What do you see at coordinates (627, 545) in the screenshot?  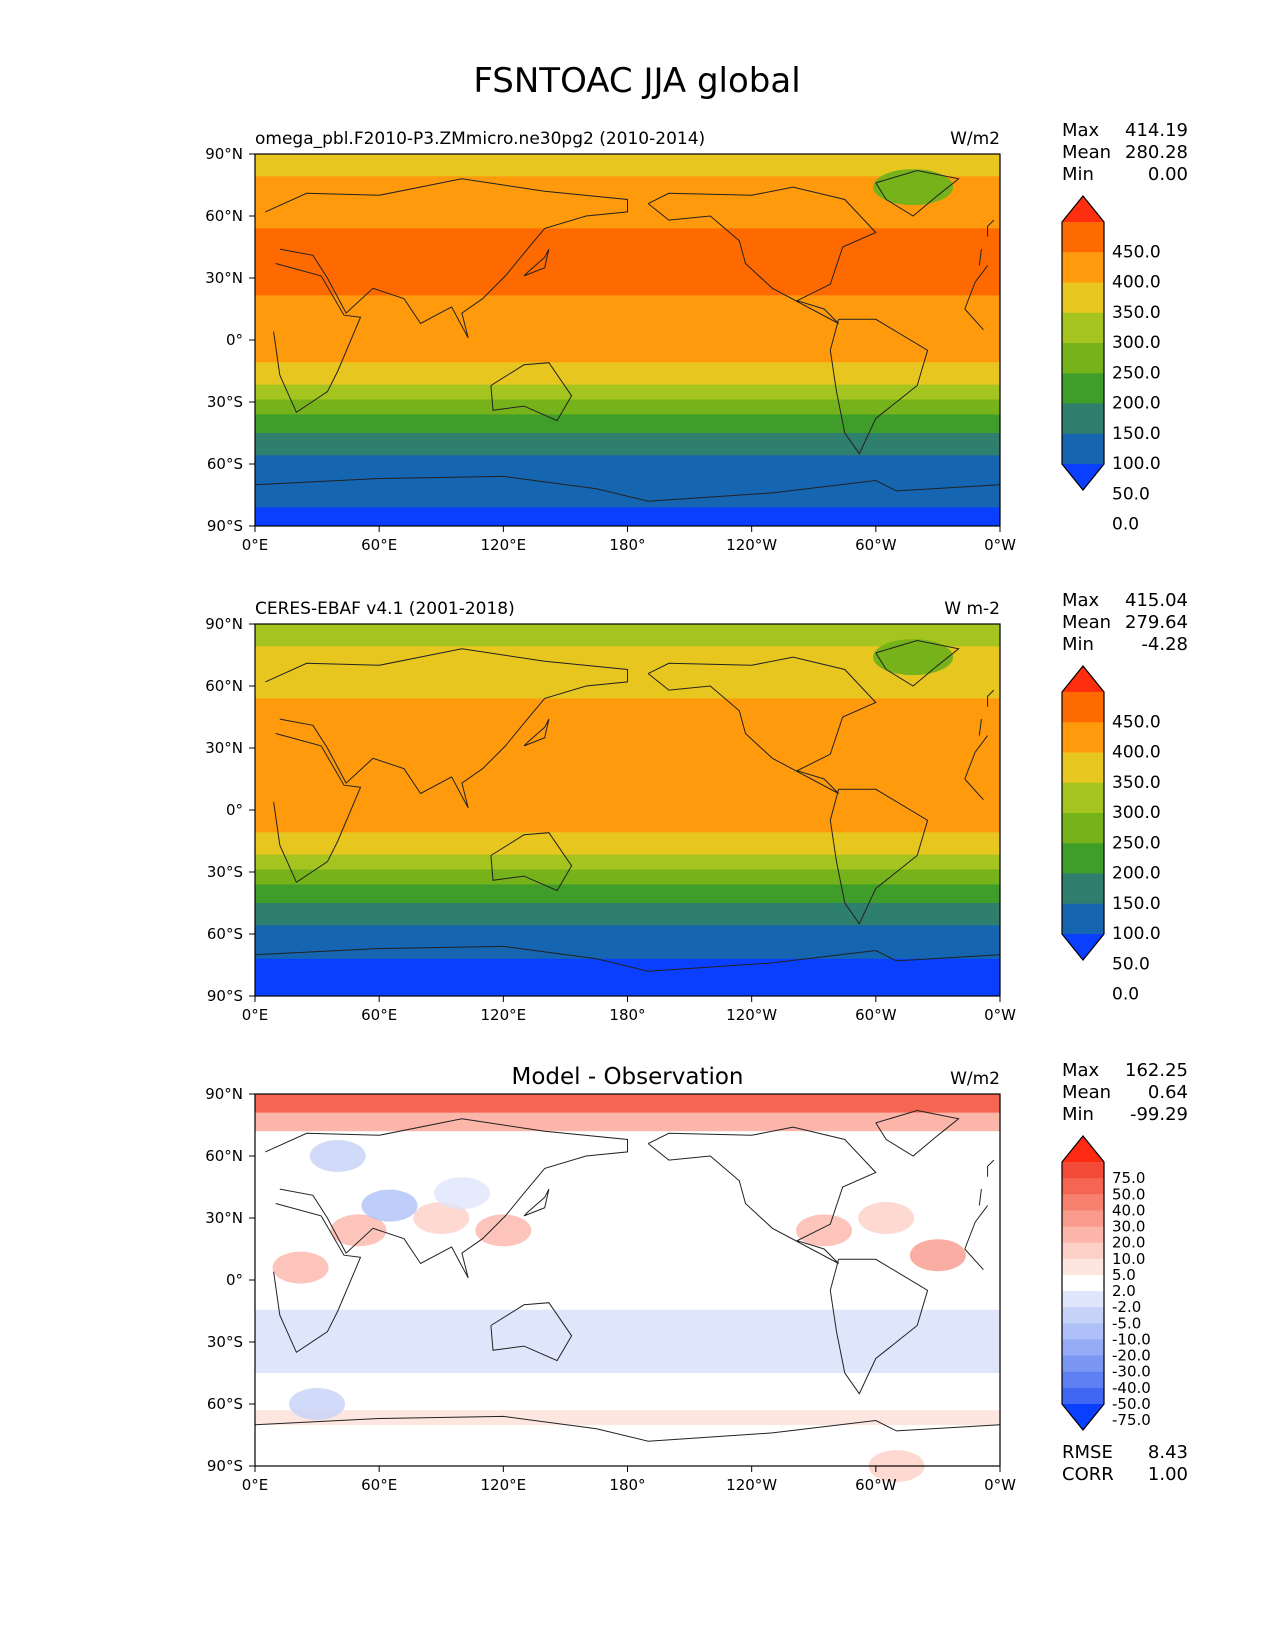 I see `x-tick-label: 180°` at bounding box center [627, 545].